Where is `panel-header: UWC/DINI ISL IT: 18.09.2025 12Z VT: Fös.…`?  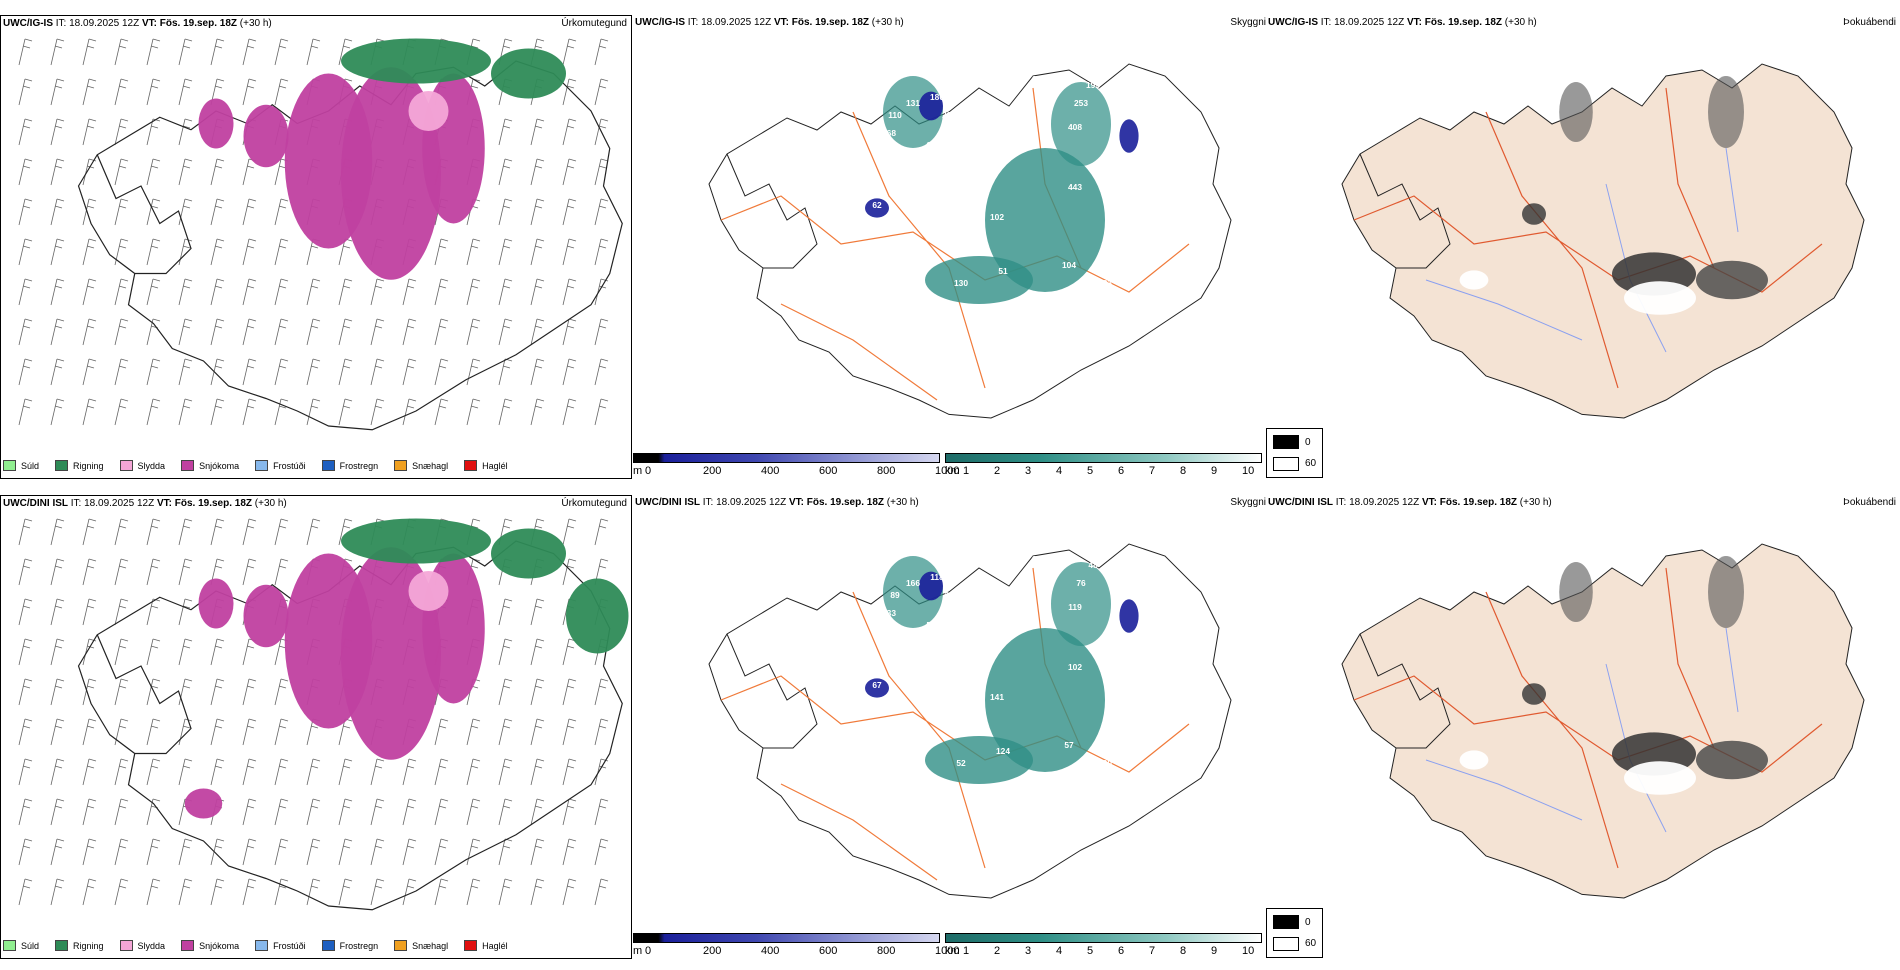
panel-header: UWC/DINI ISL IT: 18.09.2025 12Z VT: Fös.… is located at coordinates (145, 503).